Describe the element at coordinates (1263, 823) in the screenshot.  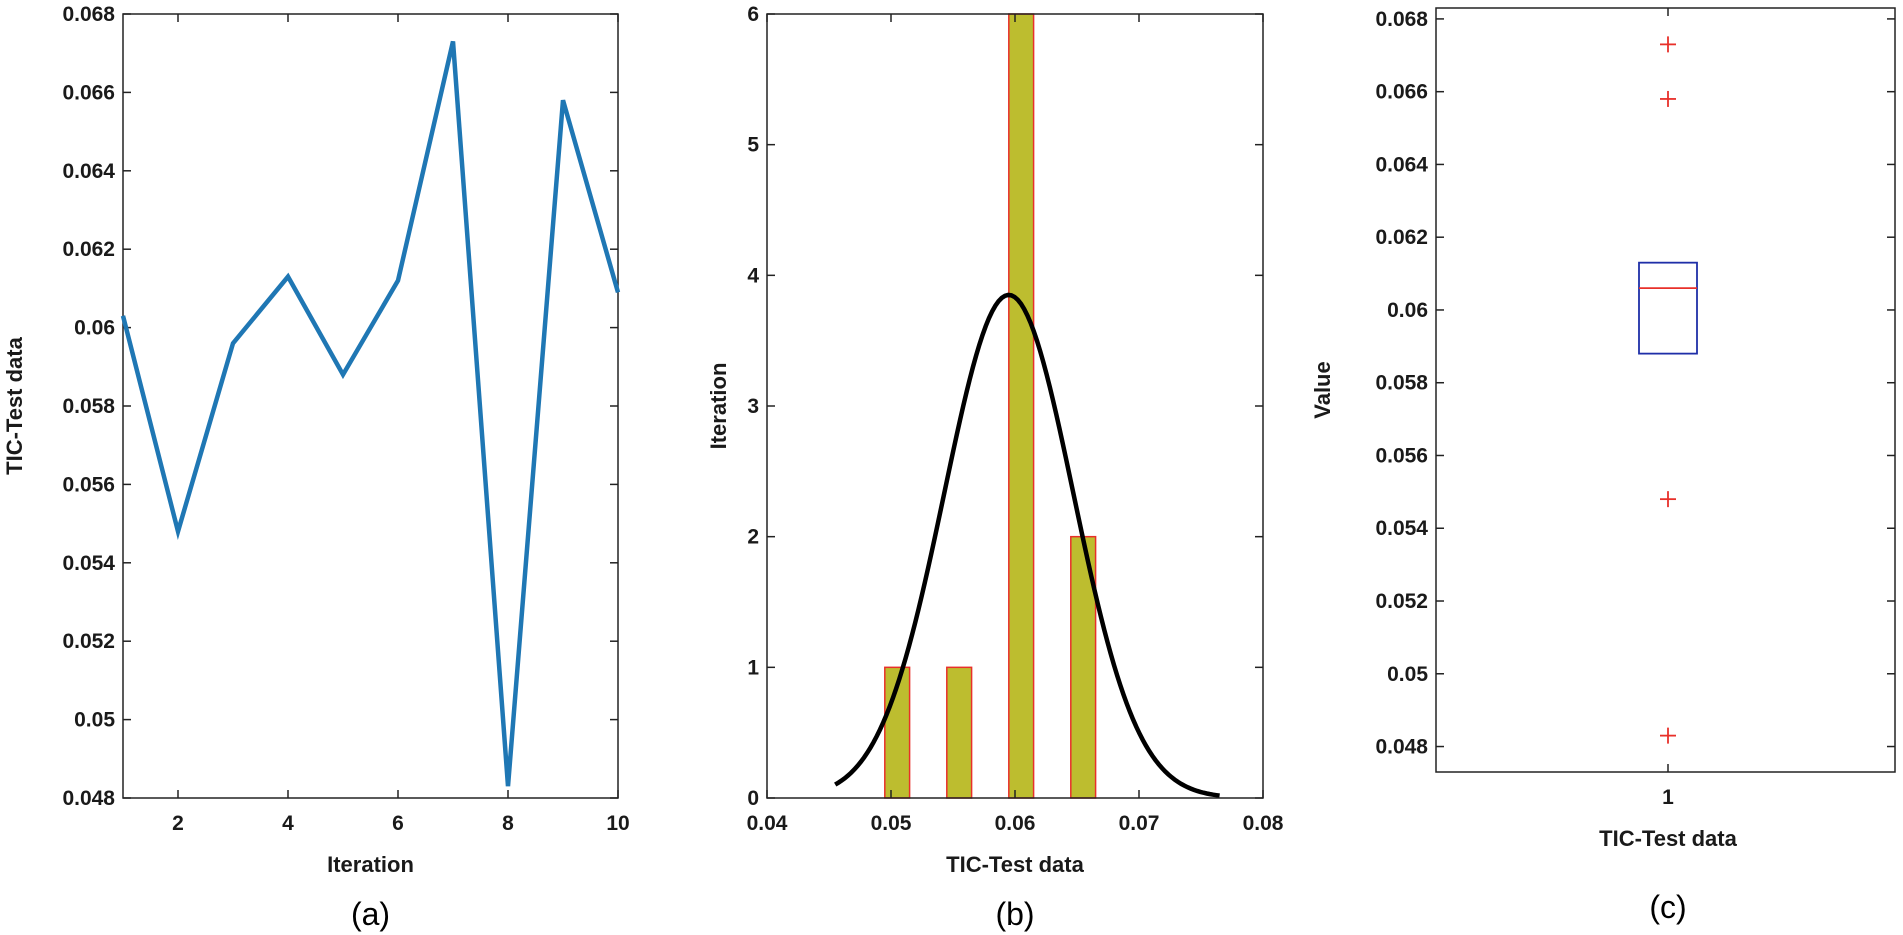
I see `x-tick-label: 0.08` at that location.